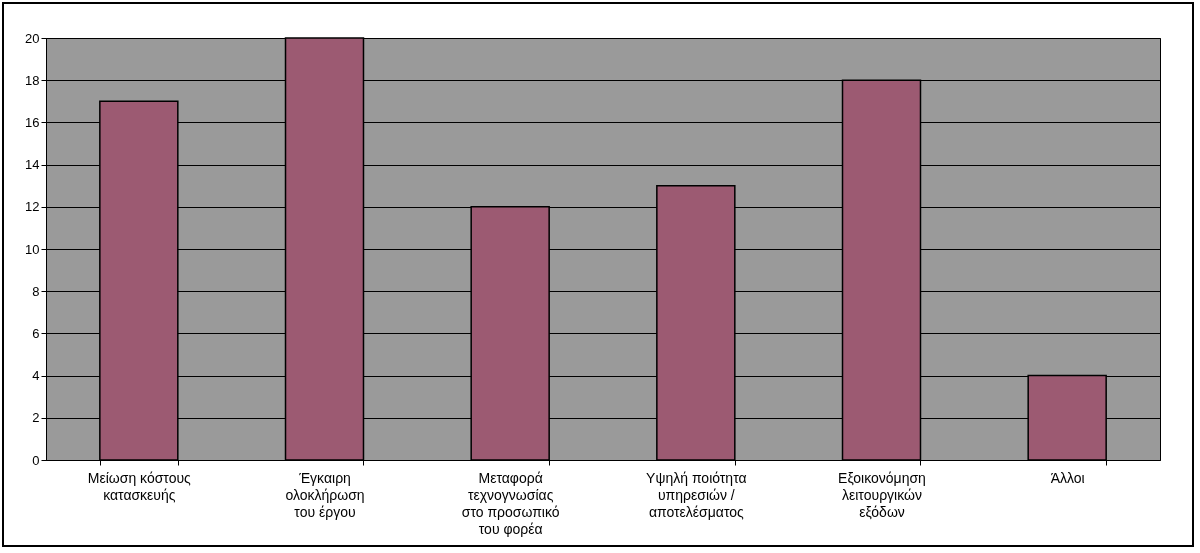 The height and width of the screenshot is (553, 1200). I want to click on x-tick-label: Υψηλή ποιότητα υπηρεσιών / αποτελέσματος, so click(696, 494).